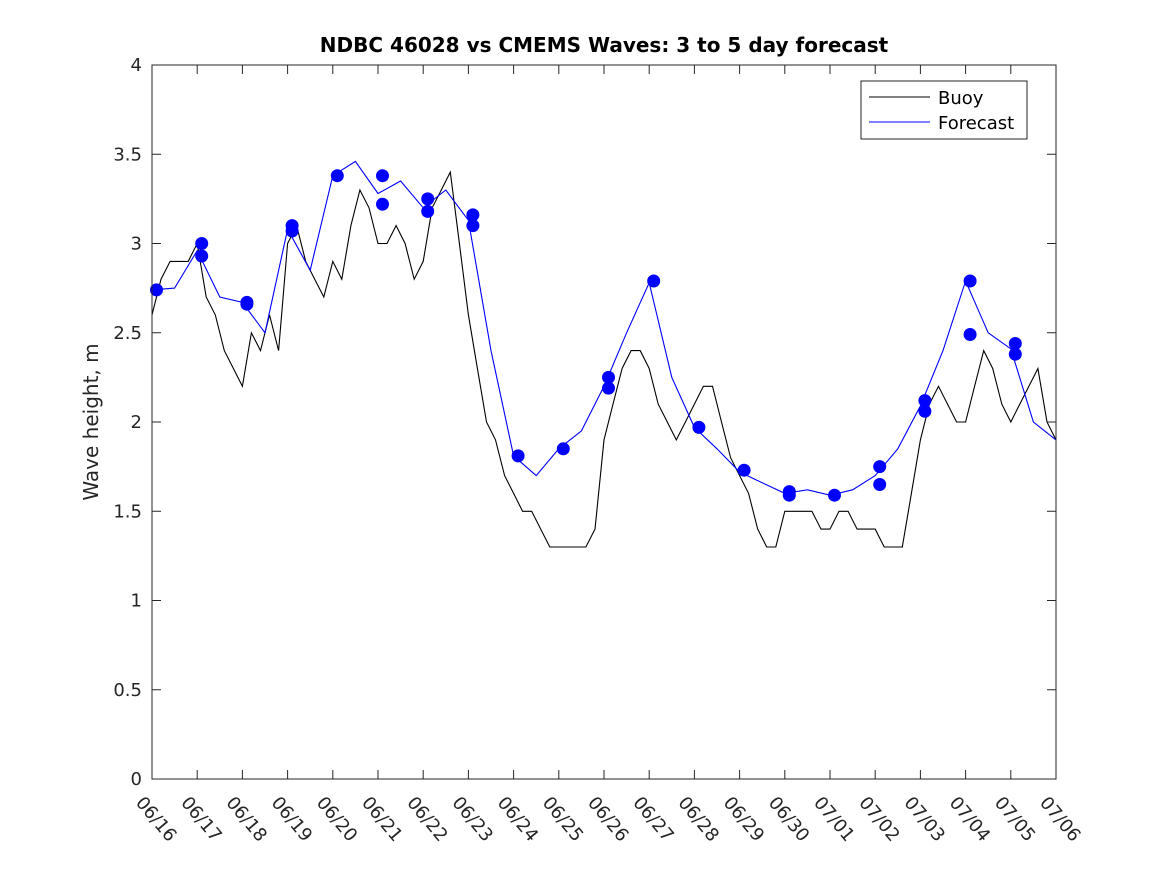  What do you see at coordinates (961, 98) in the screenshot?
I see `legend-buoy-label: Buoy` at bounding box center [961, 98].